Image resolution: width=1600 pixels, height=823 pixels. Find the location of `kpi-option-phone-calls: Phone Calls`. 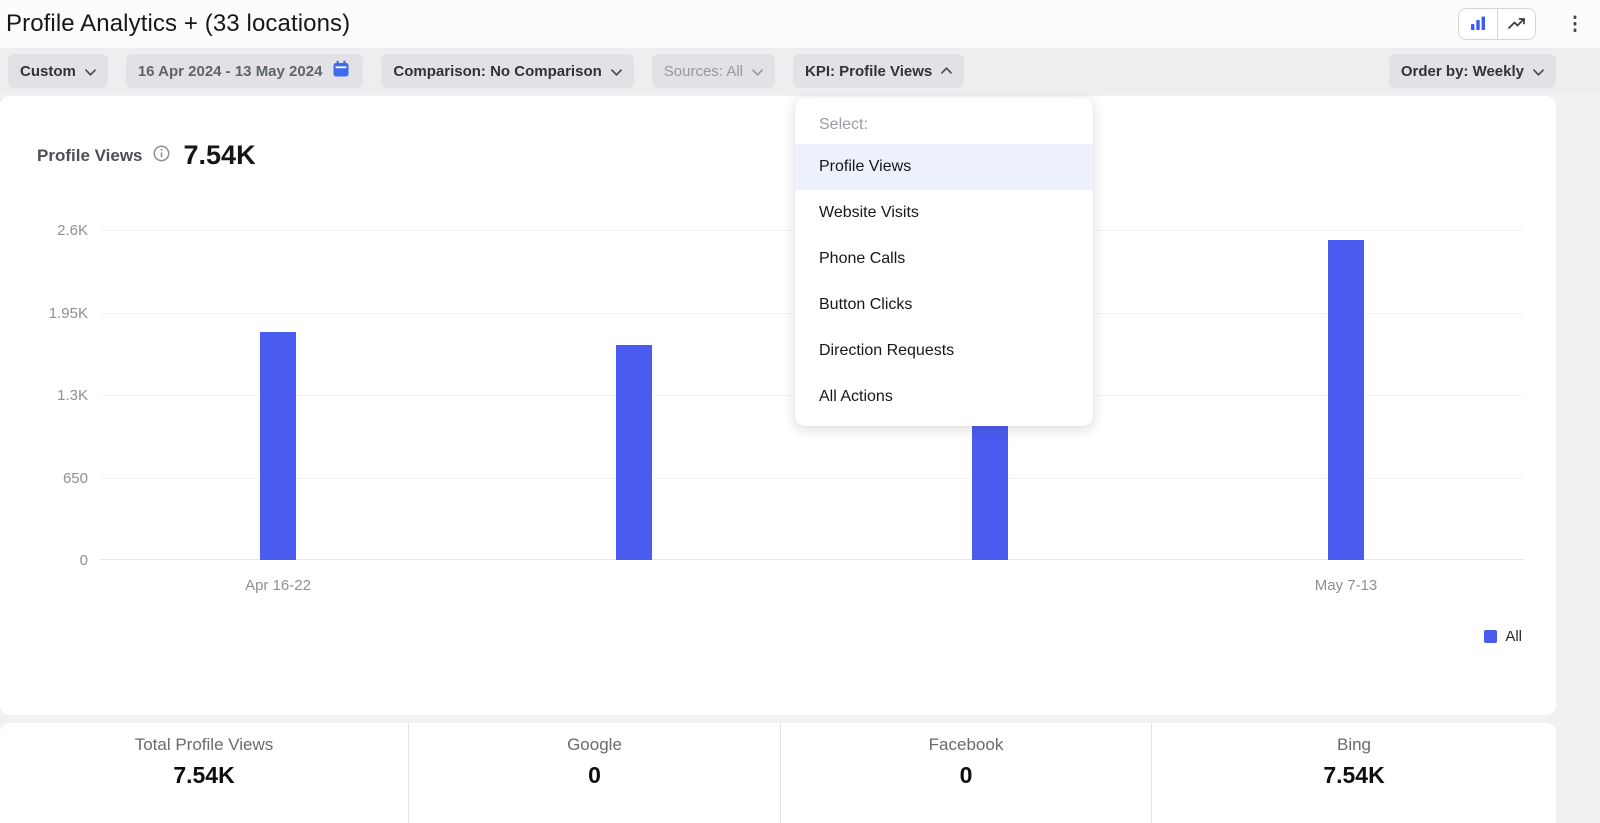

kpi-option-phone-calls: Phone Calls is located at coordinates (862, 258).